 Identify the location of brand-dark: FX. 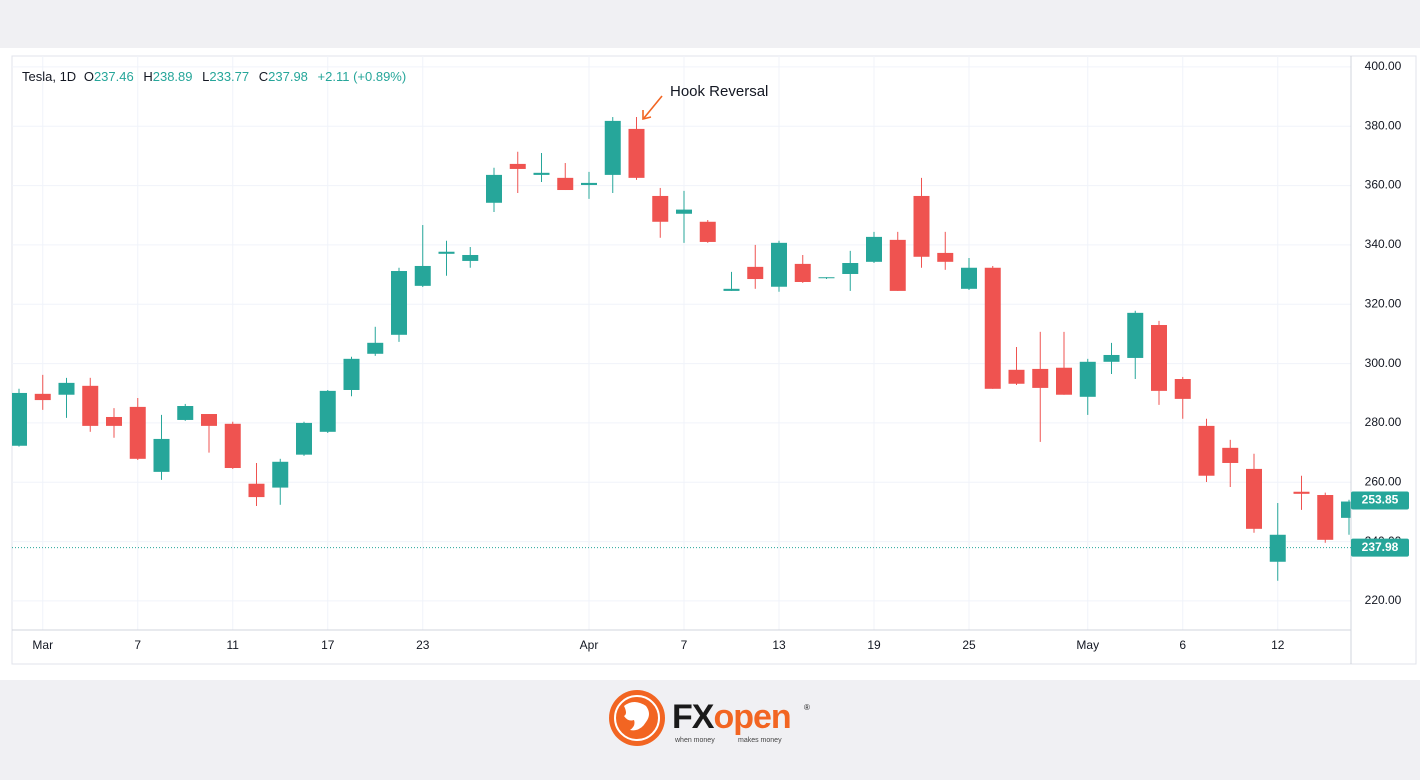
(693, 717).